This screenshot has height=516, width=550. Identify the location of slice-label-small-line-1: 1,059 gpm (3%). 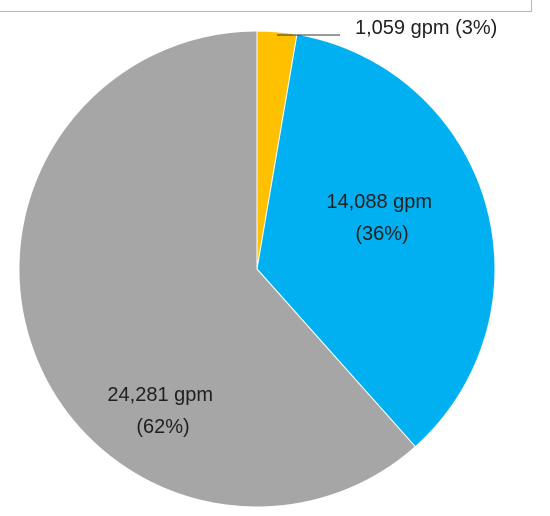
(426, 28).